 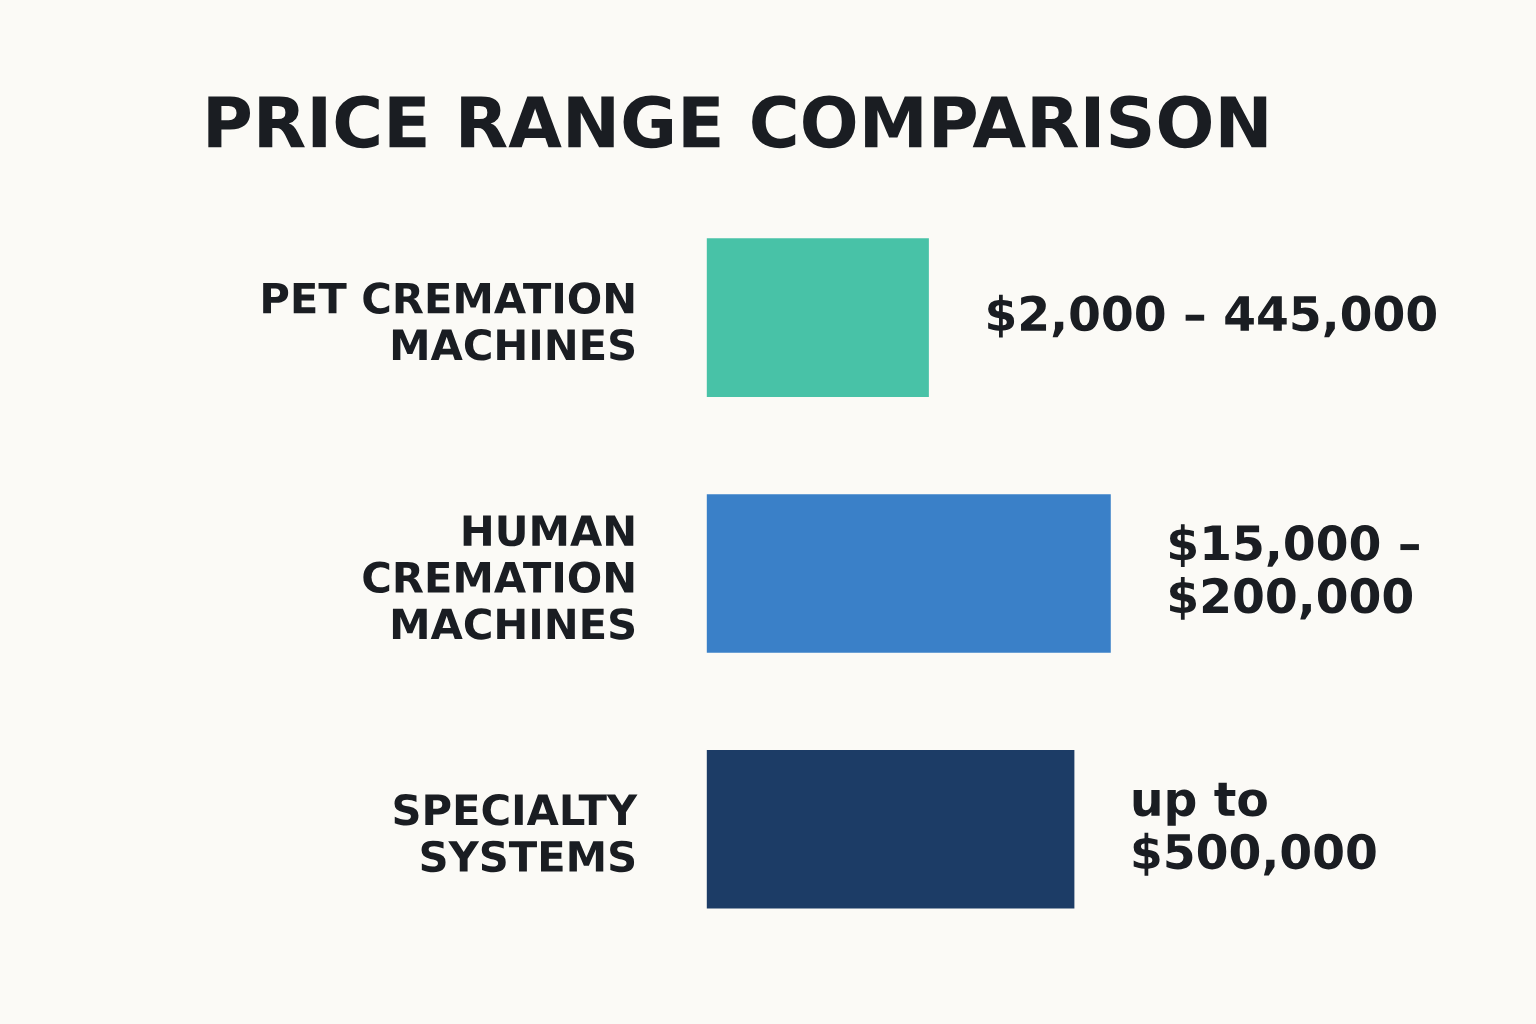 I want to click on annotation: up to $500,000, so click(x=1254, y=829).